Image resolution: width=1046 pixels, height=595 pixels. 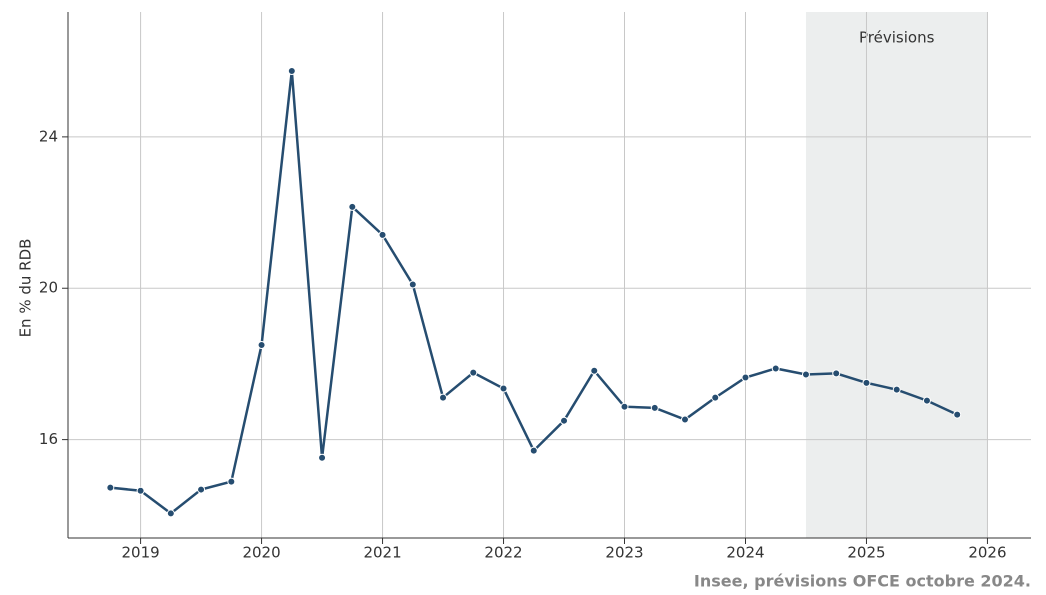 I want to click on x-tick-label: 2023, so click(x=624, y=553).